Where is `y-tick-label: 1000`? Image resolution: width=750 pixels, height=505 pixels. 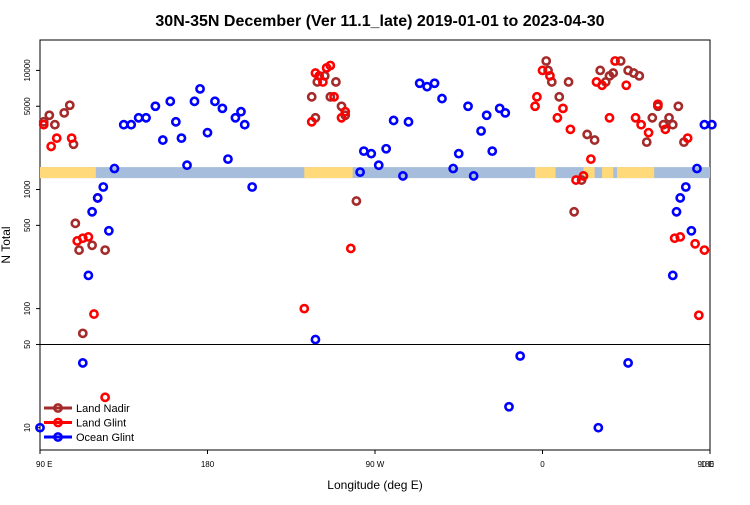 y-tick-label: 1000 is located at coordinates (27, 189).